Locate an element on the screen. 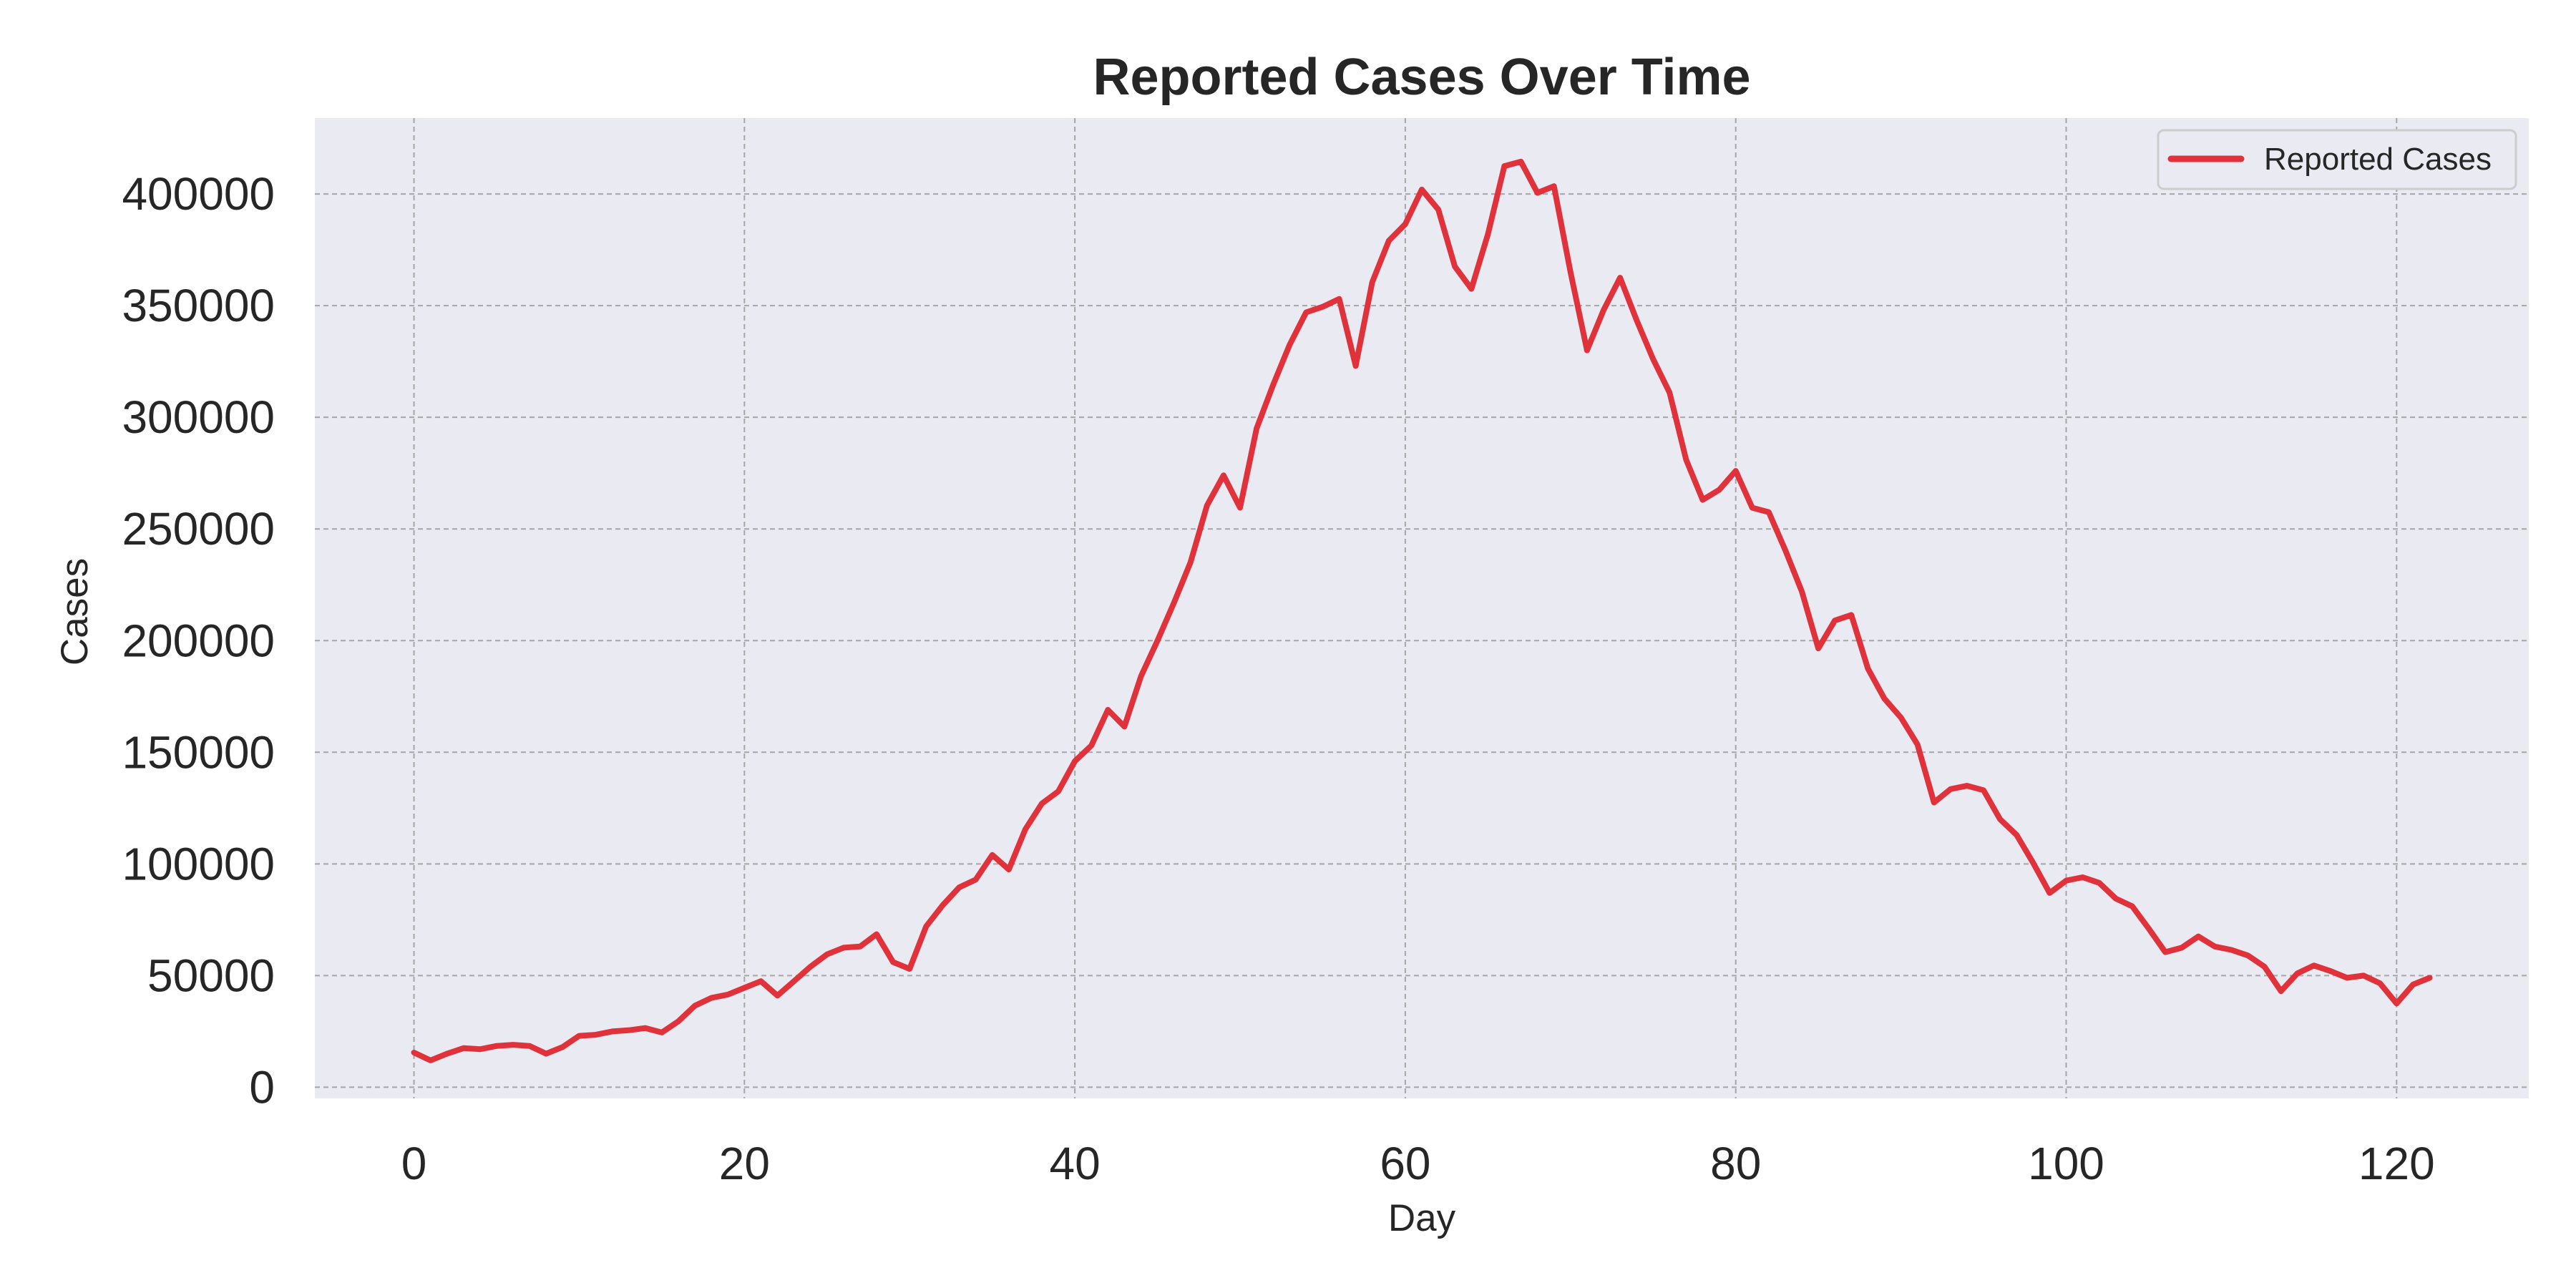 This screenshot has height=1288, width=2576. x-tick-labels: 0 20 40 60 80 100 120 is located at coordinates (1418, 1163).